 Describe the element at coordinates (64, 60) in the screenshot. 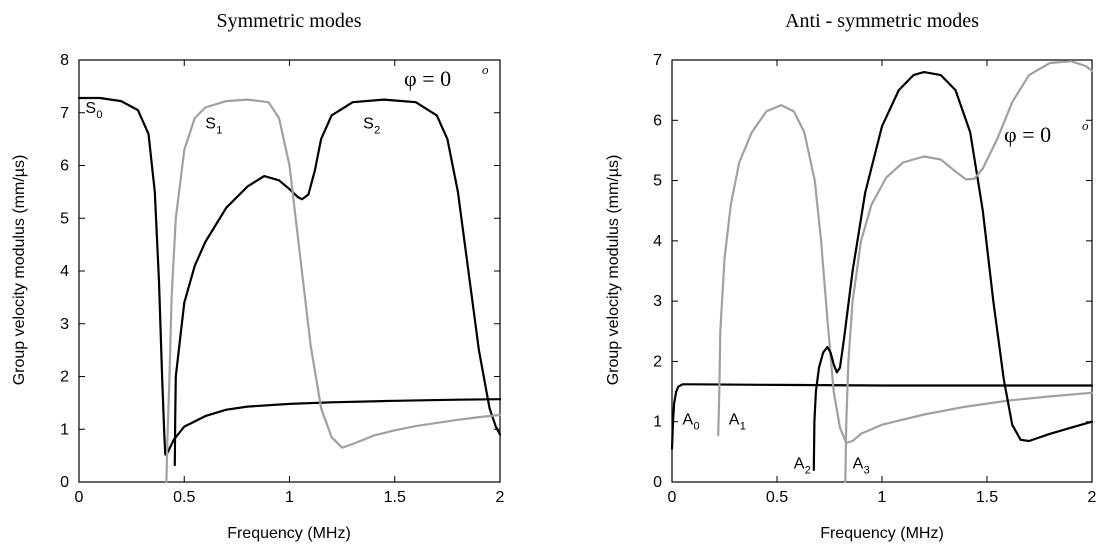

I see `y-tick-label: 8` at that location.